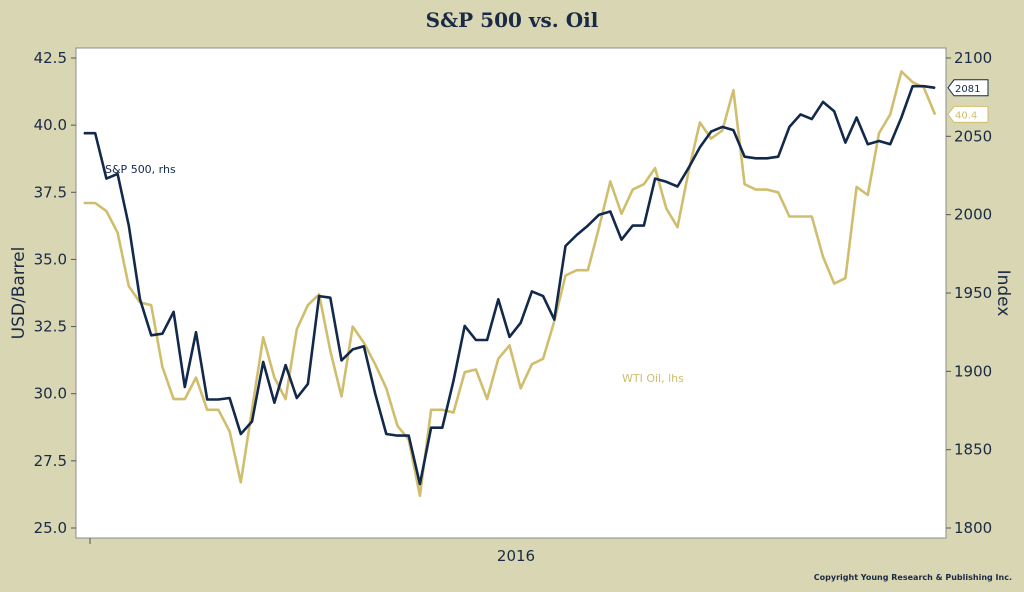 The height and width of the screenshot is (592, 1024). Describe the element at coordinates (50, 394) in the screenshot. I see `left-y-tick-label: 30.0` at that location.